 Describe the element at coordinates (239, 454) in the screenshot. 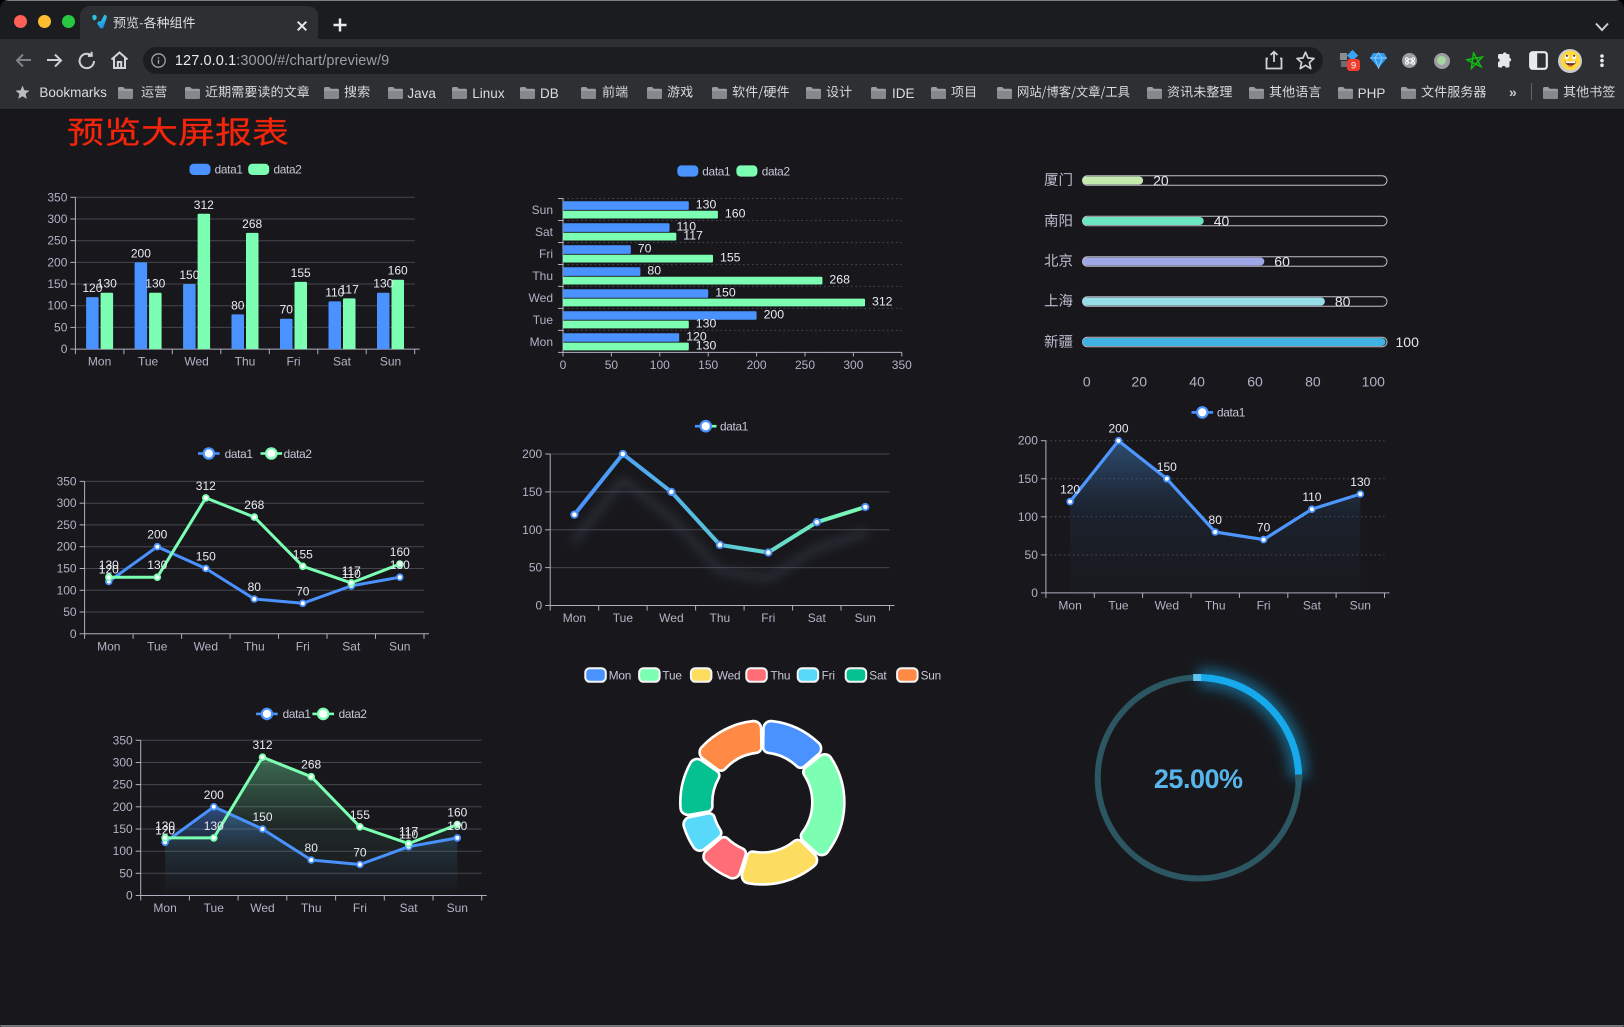

I see `svg-text: data1` at that location.